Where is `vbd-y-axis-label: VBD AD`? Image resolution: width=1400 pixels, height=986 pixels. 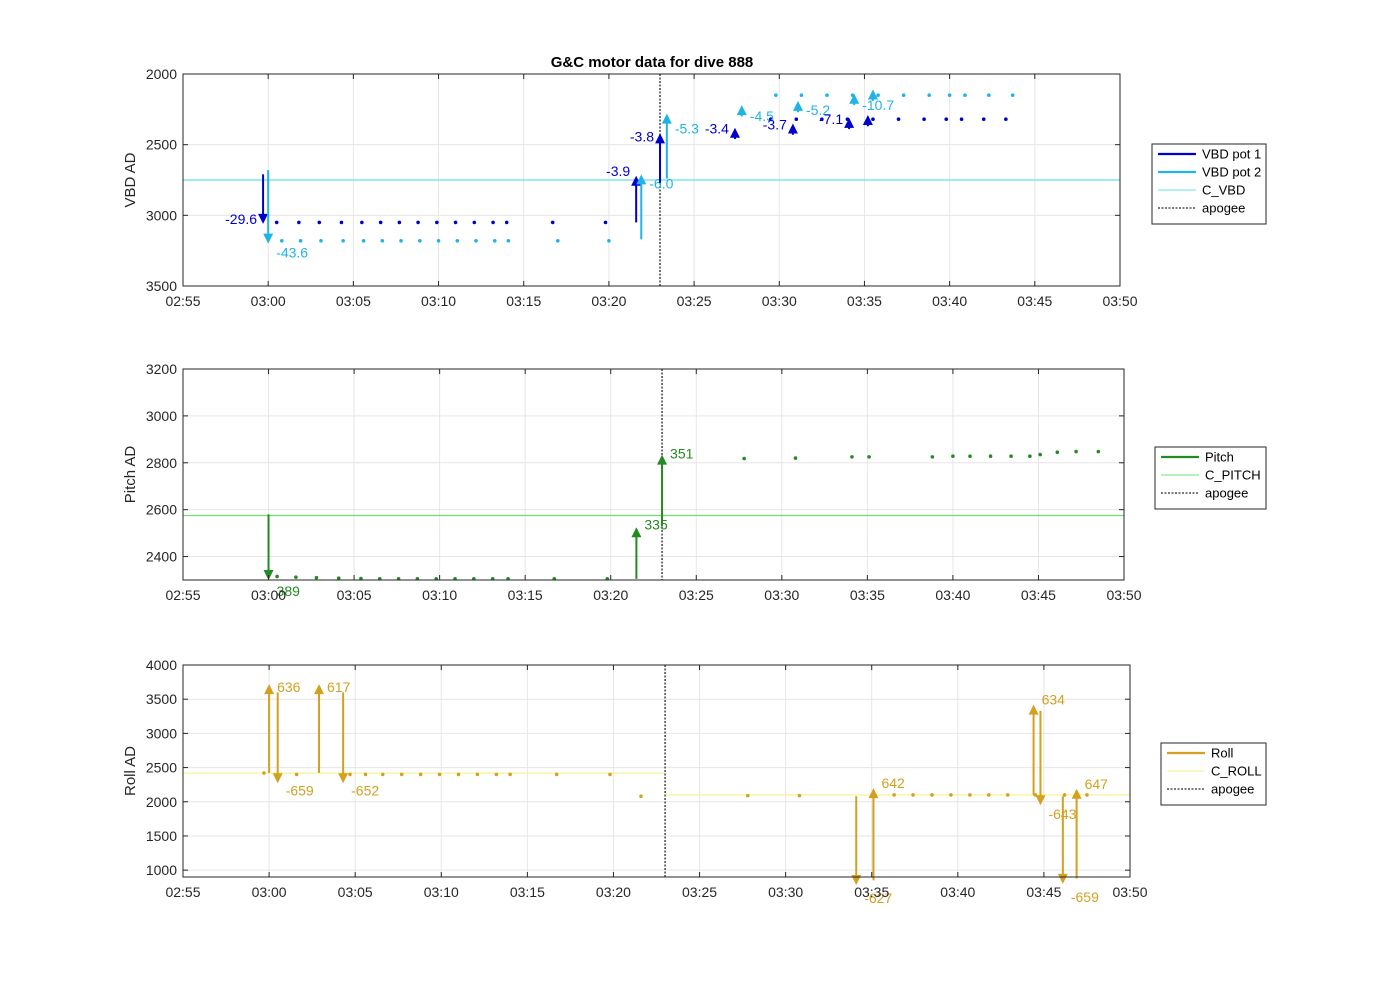 vbd-y-axis-label: VBD AD is located at coordinates (130, 179).